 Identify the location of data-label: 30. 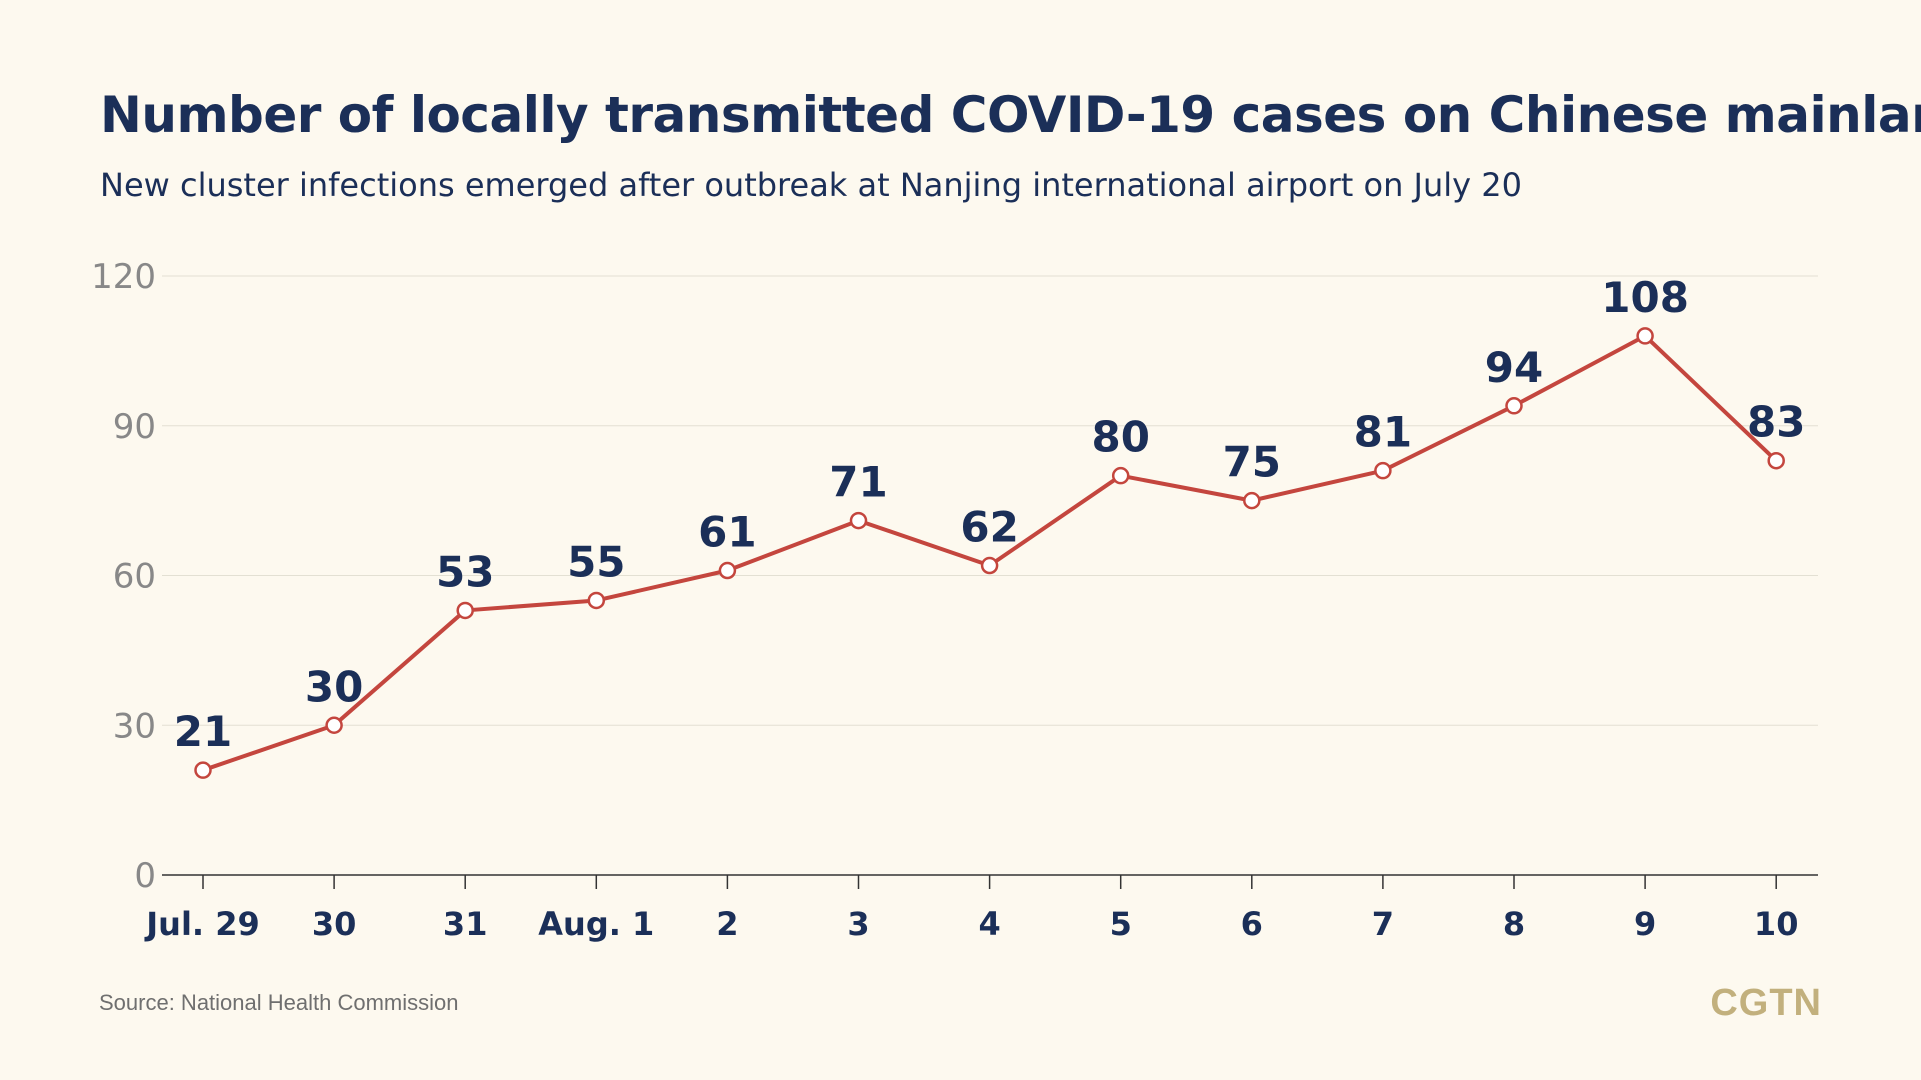
(334, 686).